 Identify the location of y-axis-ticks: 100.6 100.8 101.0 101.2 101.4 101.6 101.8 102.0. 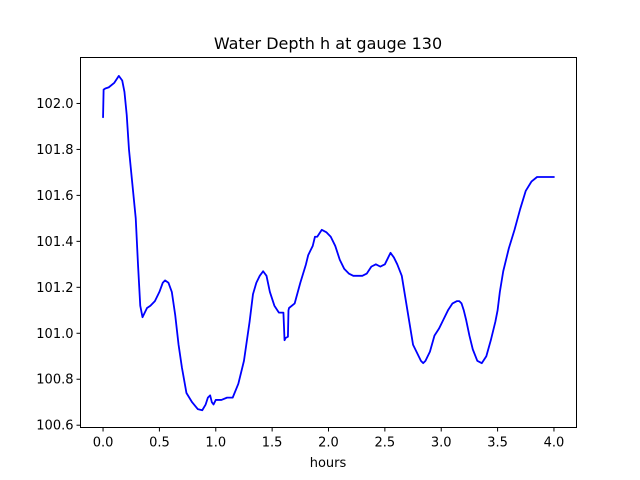
(58, 265).